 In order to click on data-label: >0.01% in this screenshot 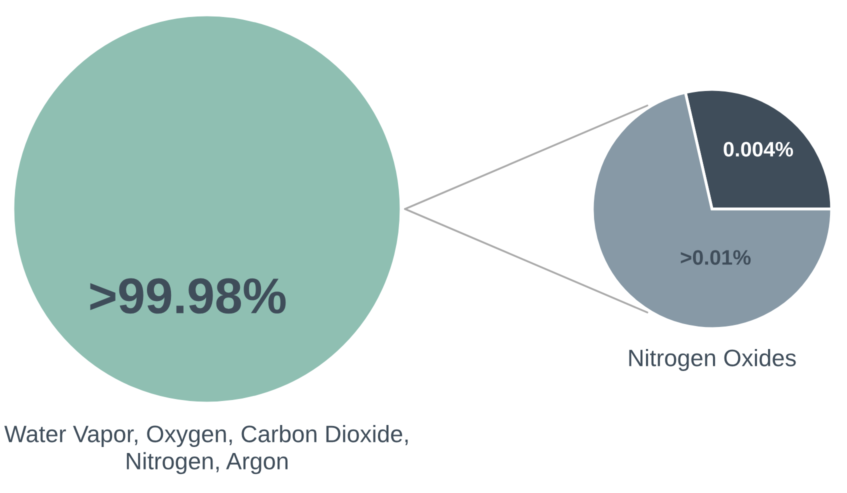, I will do `click(715, 257)`.